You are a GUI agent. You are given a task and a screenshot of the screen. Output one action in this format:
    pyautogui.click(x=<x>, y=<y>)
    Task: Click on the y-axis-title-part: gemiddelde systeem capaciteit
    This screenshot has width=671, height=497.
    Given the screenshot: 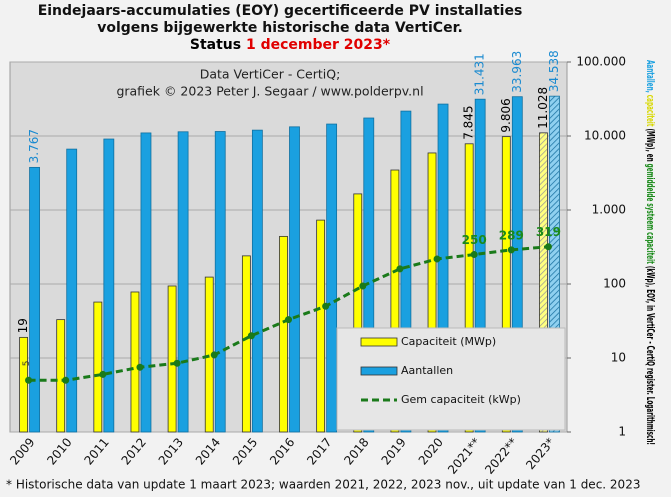 What is the action you would take?
    pyautogui.click(x=650, y=214)
    